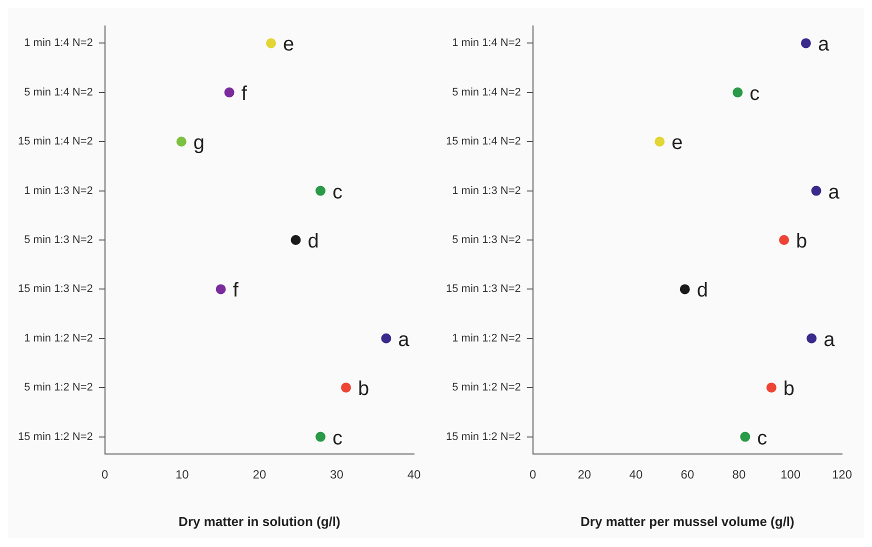  I want to click on x-tick-label: 30, so click(337, 475).